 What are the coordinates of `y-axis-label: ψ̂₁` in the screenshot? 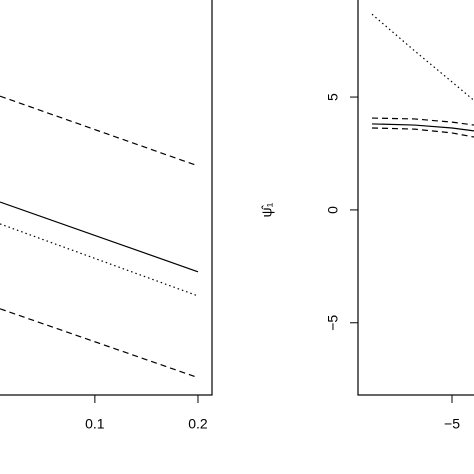 It's located at (267, 209).